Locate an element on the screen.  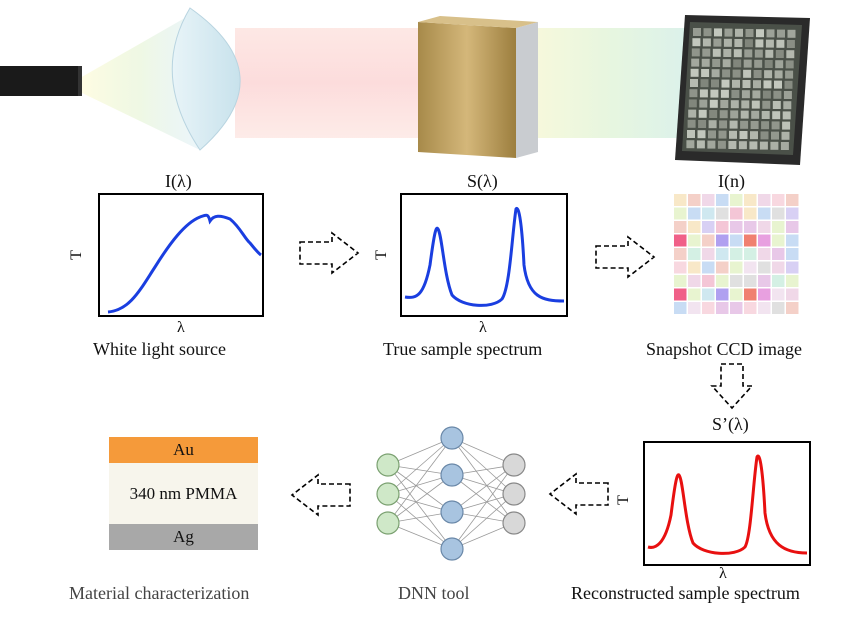
source-spectrum-curve is located at coordinates (184, 263).